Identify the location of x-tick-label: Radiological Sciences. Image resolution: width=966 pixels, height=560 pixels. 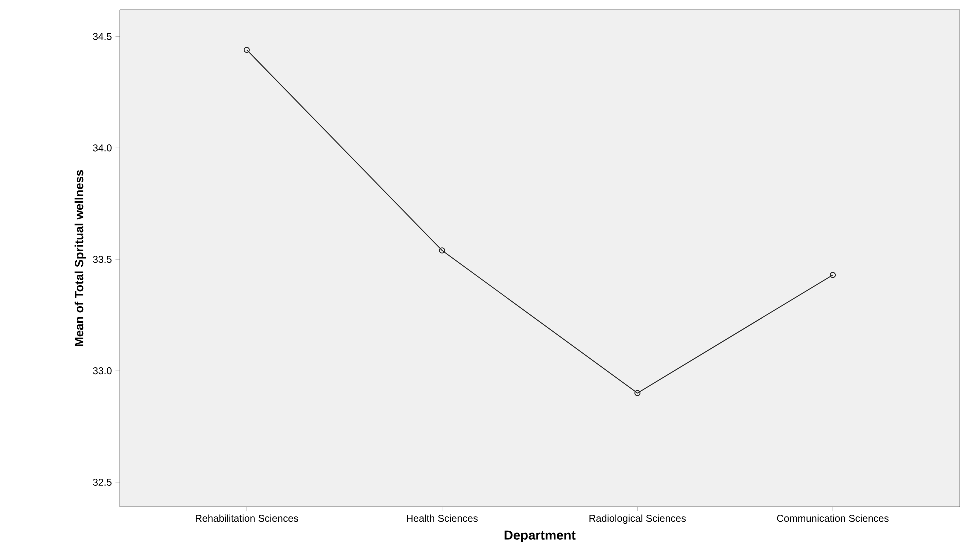
(638, 519).